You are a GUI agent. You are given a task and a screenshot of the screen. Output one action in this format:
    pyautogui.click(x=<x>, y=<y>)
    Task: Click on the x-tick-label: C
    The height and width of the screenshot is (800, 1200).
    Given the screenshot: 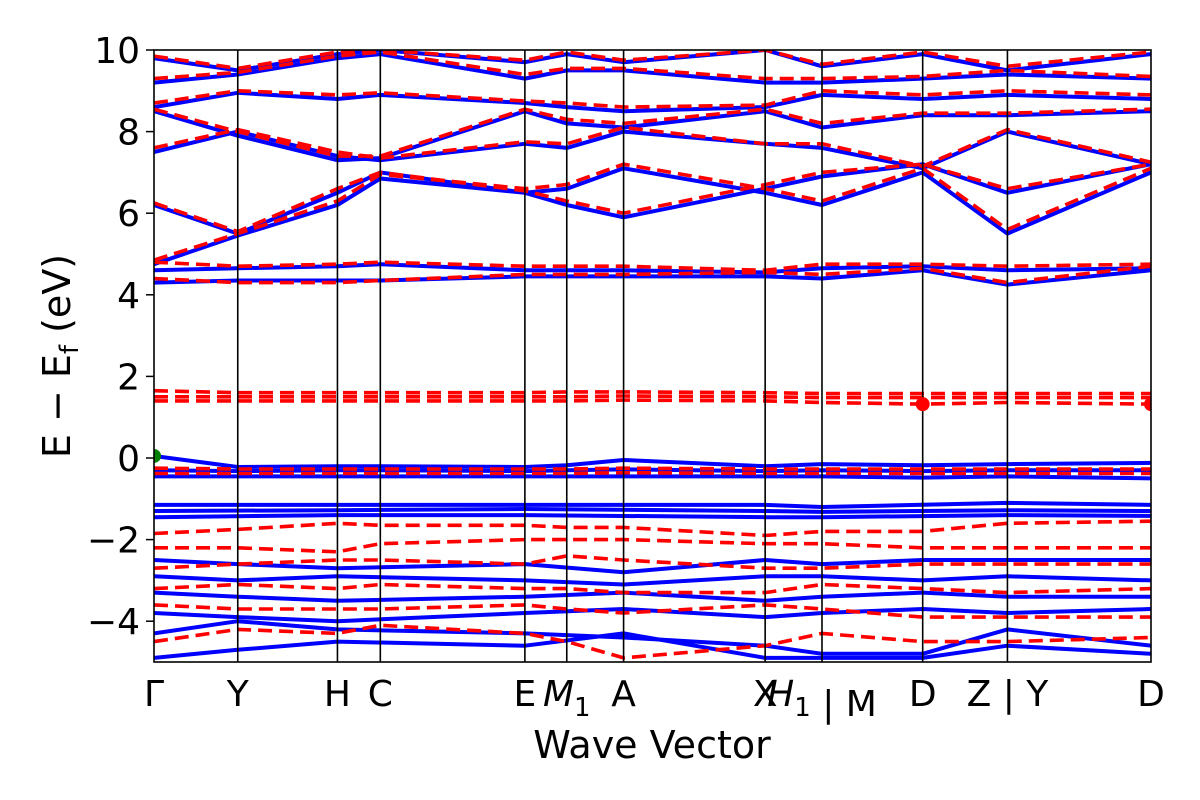 What is the action you would take?
    pyautogui.click(x=380, y=694)
    